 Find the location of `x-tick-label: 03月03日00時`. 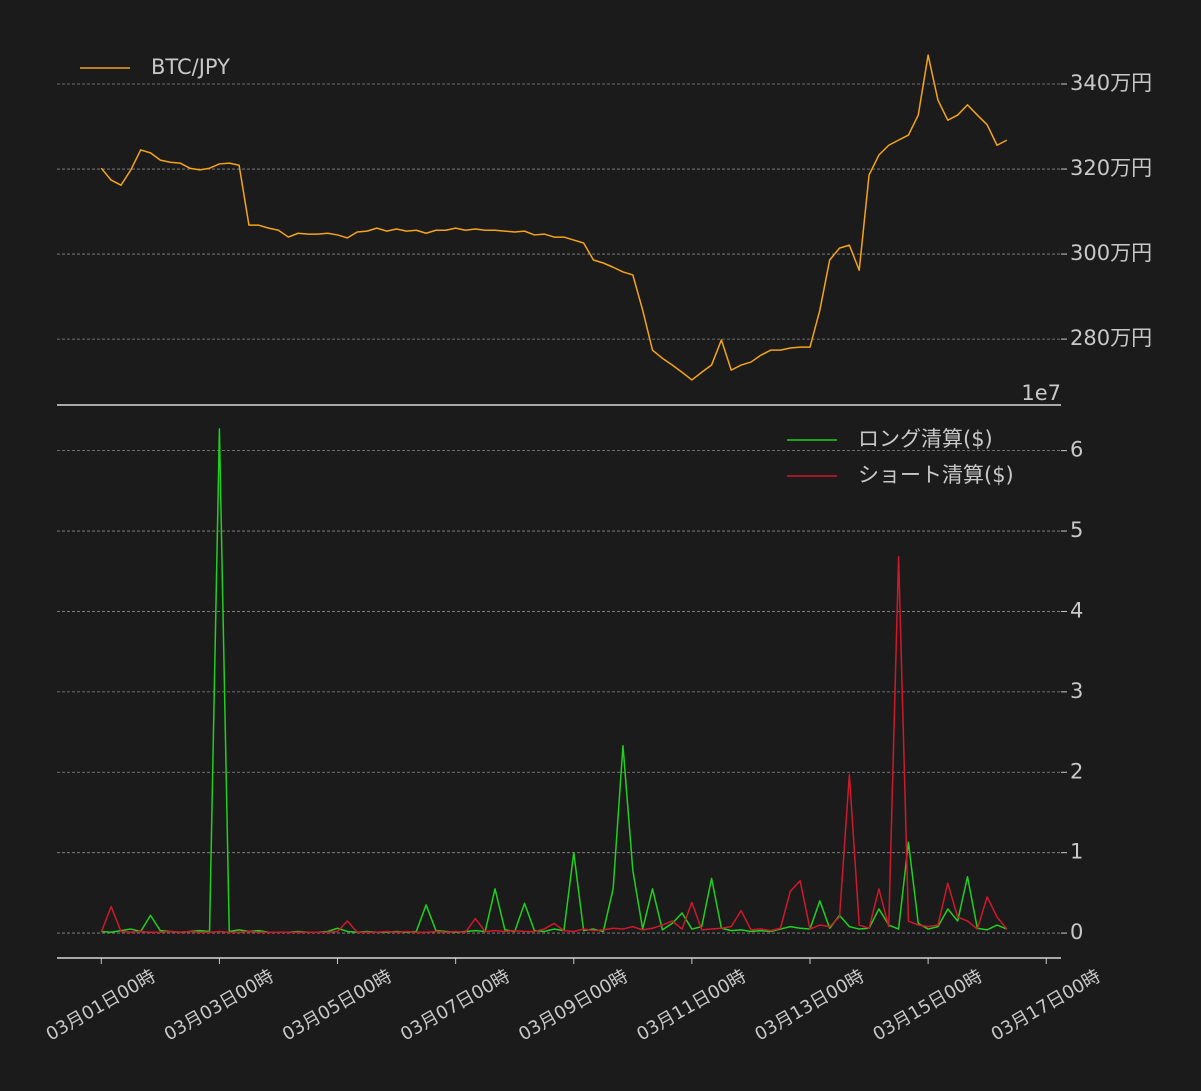

x-tick-label: 03月03日00時 is located at coordinates (219, 1006).